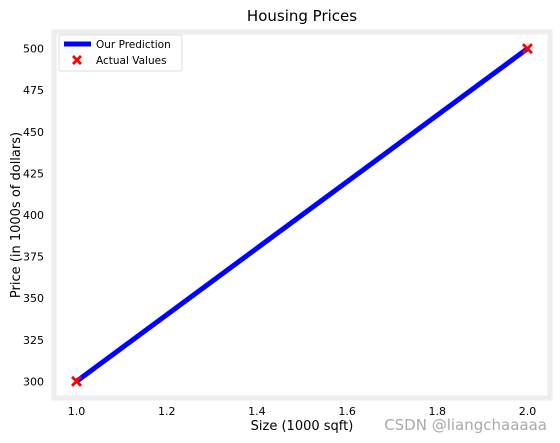  Describe the element at coordinates (167, 411) in the screenshot. I see `x-tick-label: 1.2` at that location.